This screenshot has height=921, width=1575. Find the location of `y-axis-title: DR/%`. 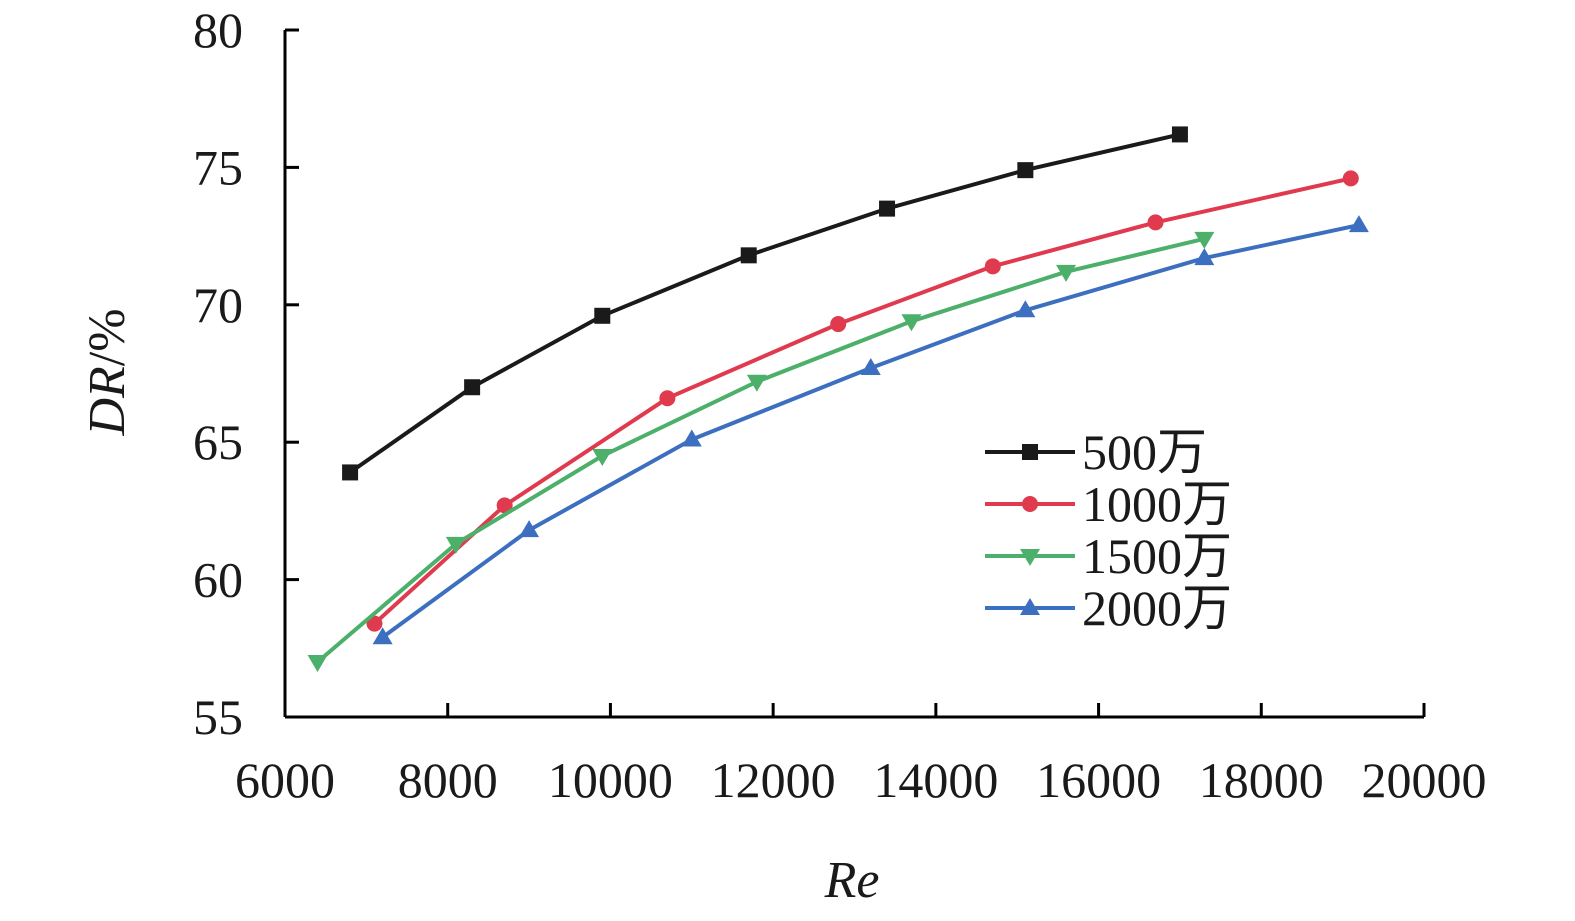

y-axis-title: DR/% is located at coordinates (107, 372).